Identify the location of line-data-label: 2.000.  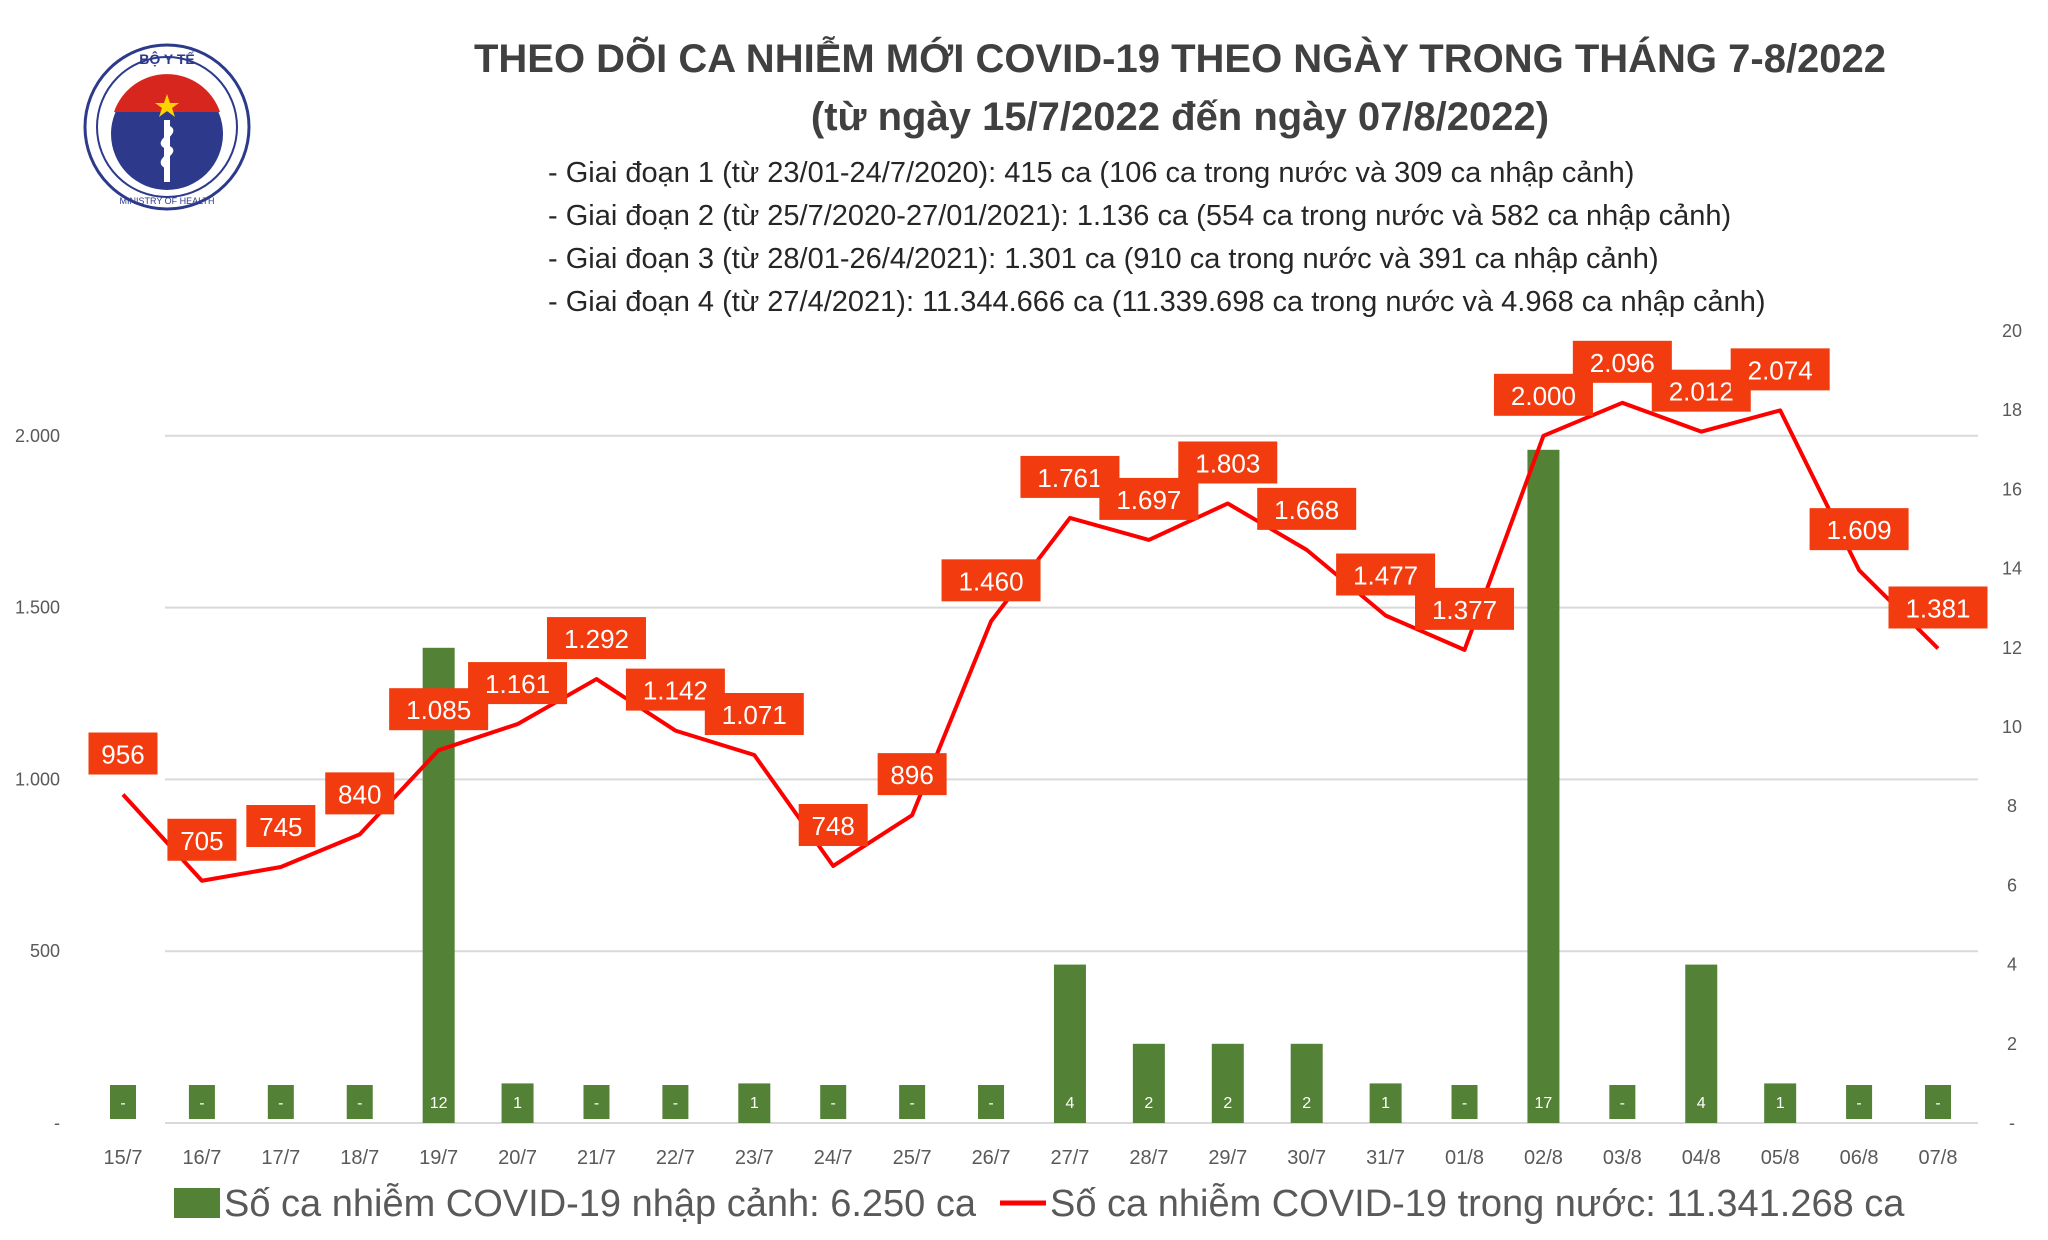
(1543, 396).